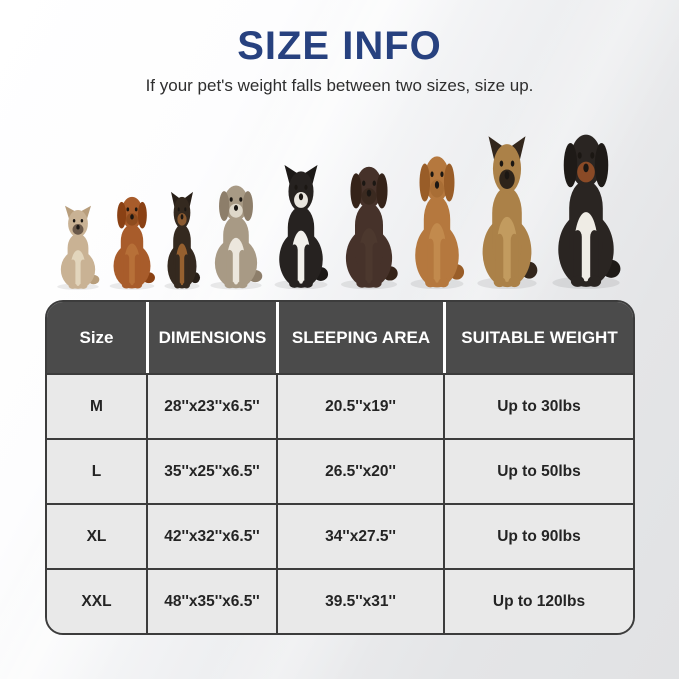  Describe the element at coordinates (369, 225) in the screenshot. I see `dog-chocolate-labrador-icon` at that location.